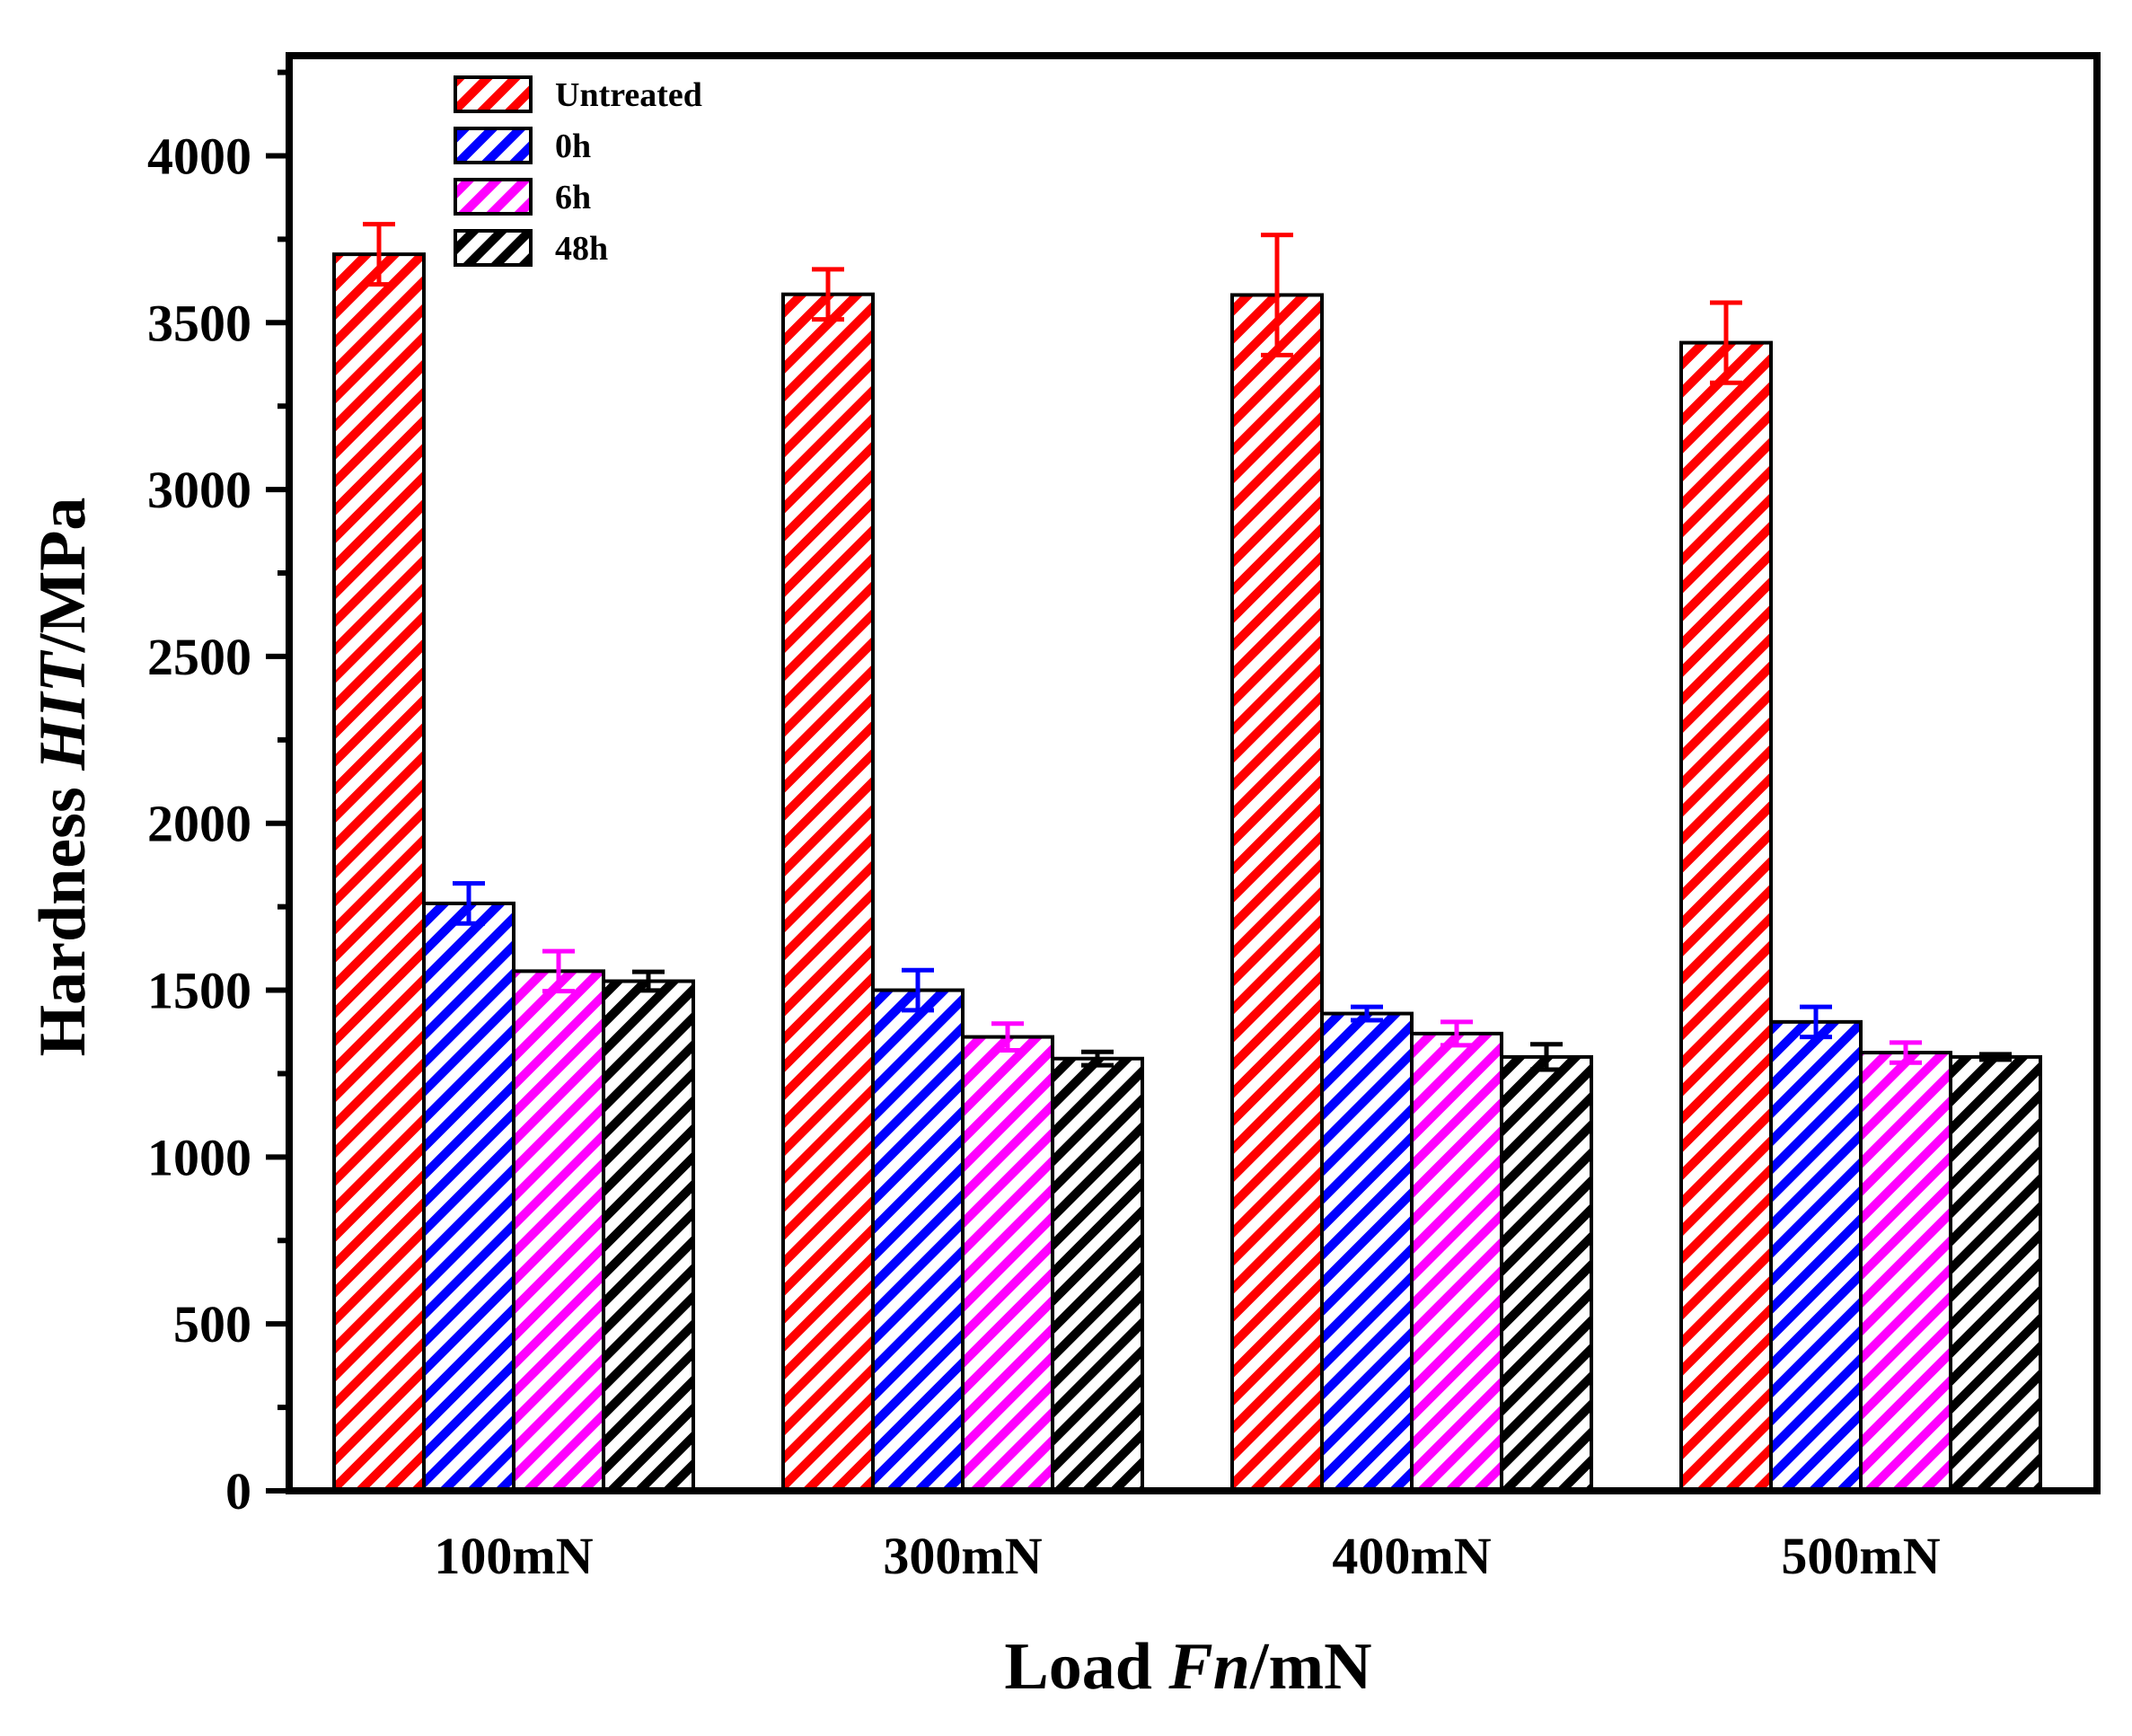  I want to click on legend-label-untreated: Untreated, so click(628, 95).